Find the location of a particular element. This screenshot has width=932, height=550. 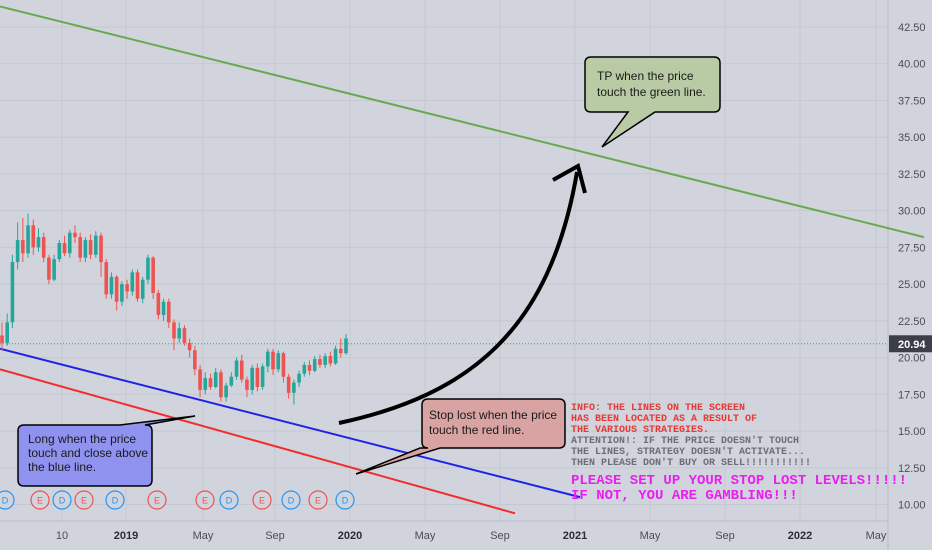

x-tick-label: 10 is located at coordinates (62, 536).